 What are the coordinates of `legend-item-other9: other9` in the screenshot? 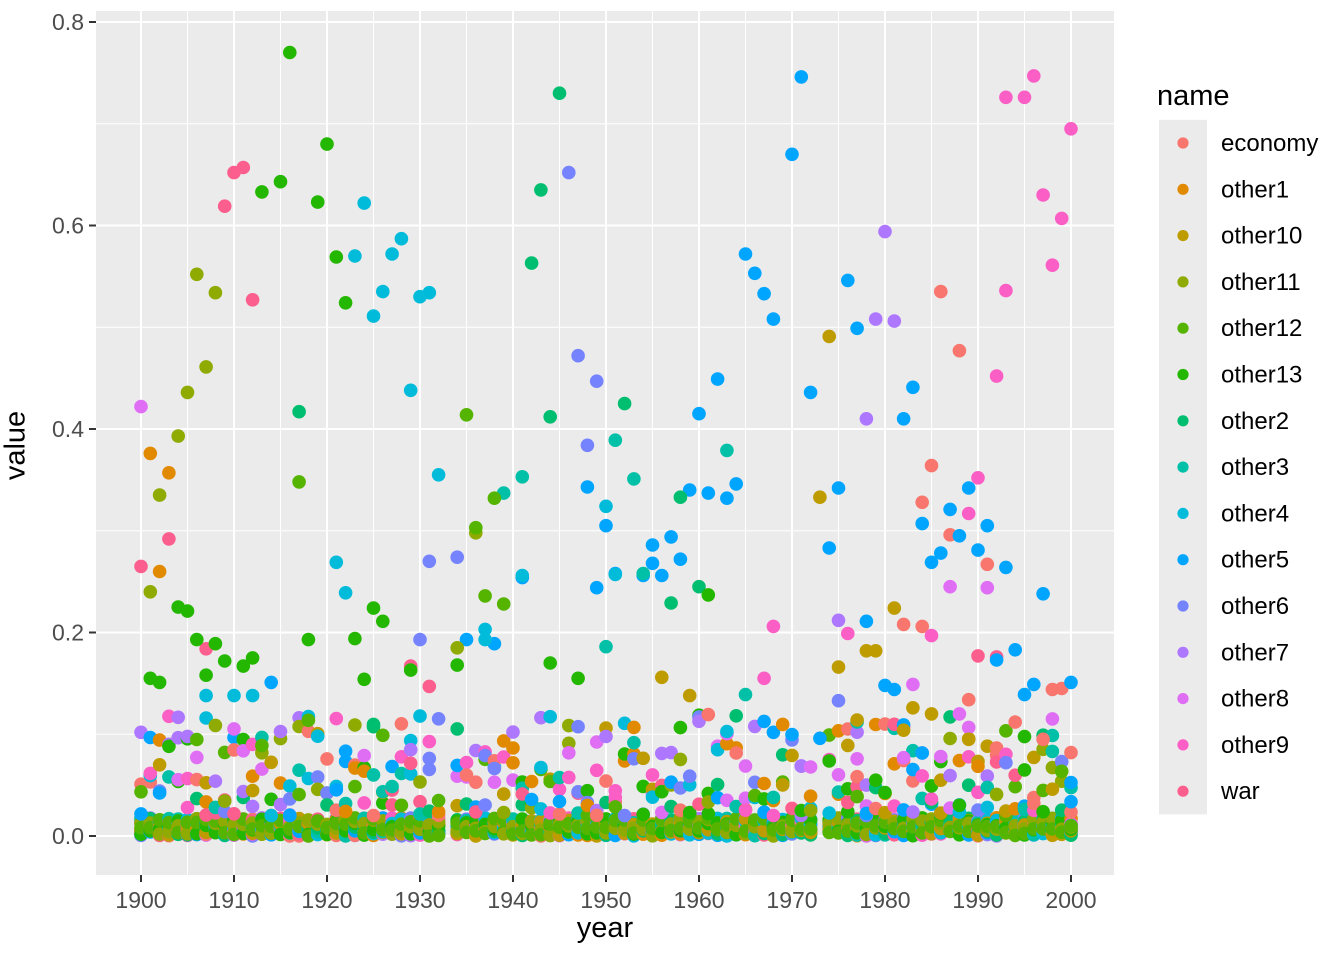 It's located at (1233, 745).